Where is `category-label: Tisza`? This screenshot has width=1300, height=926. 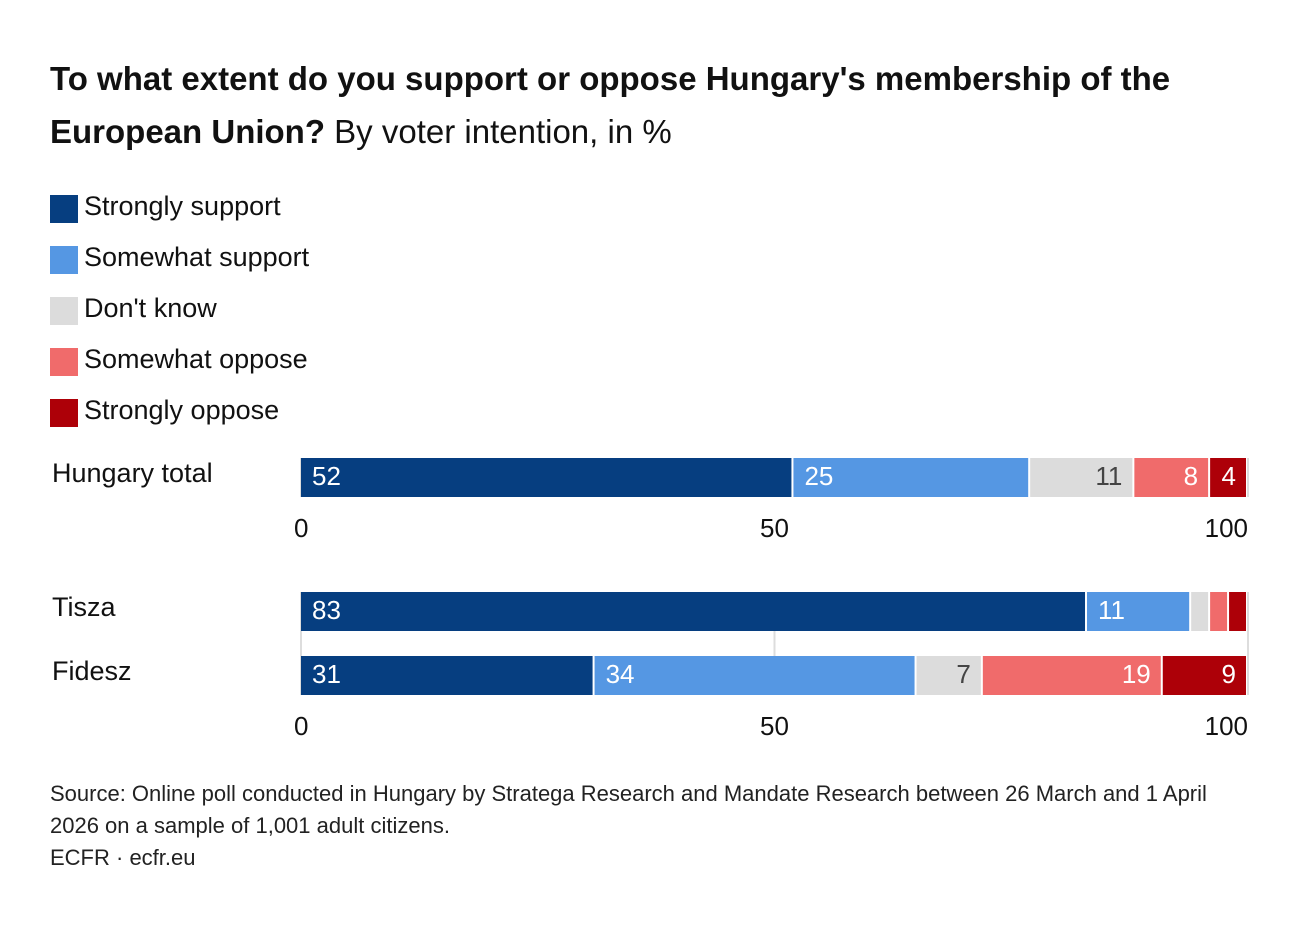 category-label: Tisza is located at coordinates (84, 607).